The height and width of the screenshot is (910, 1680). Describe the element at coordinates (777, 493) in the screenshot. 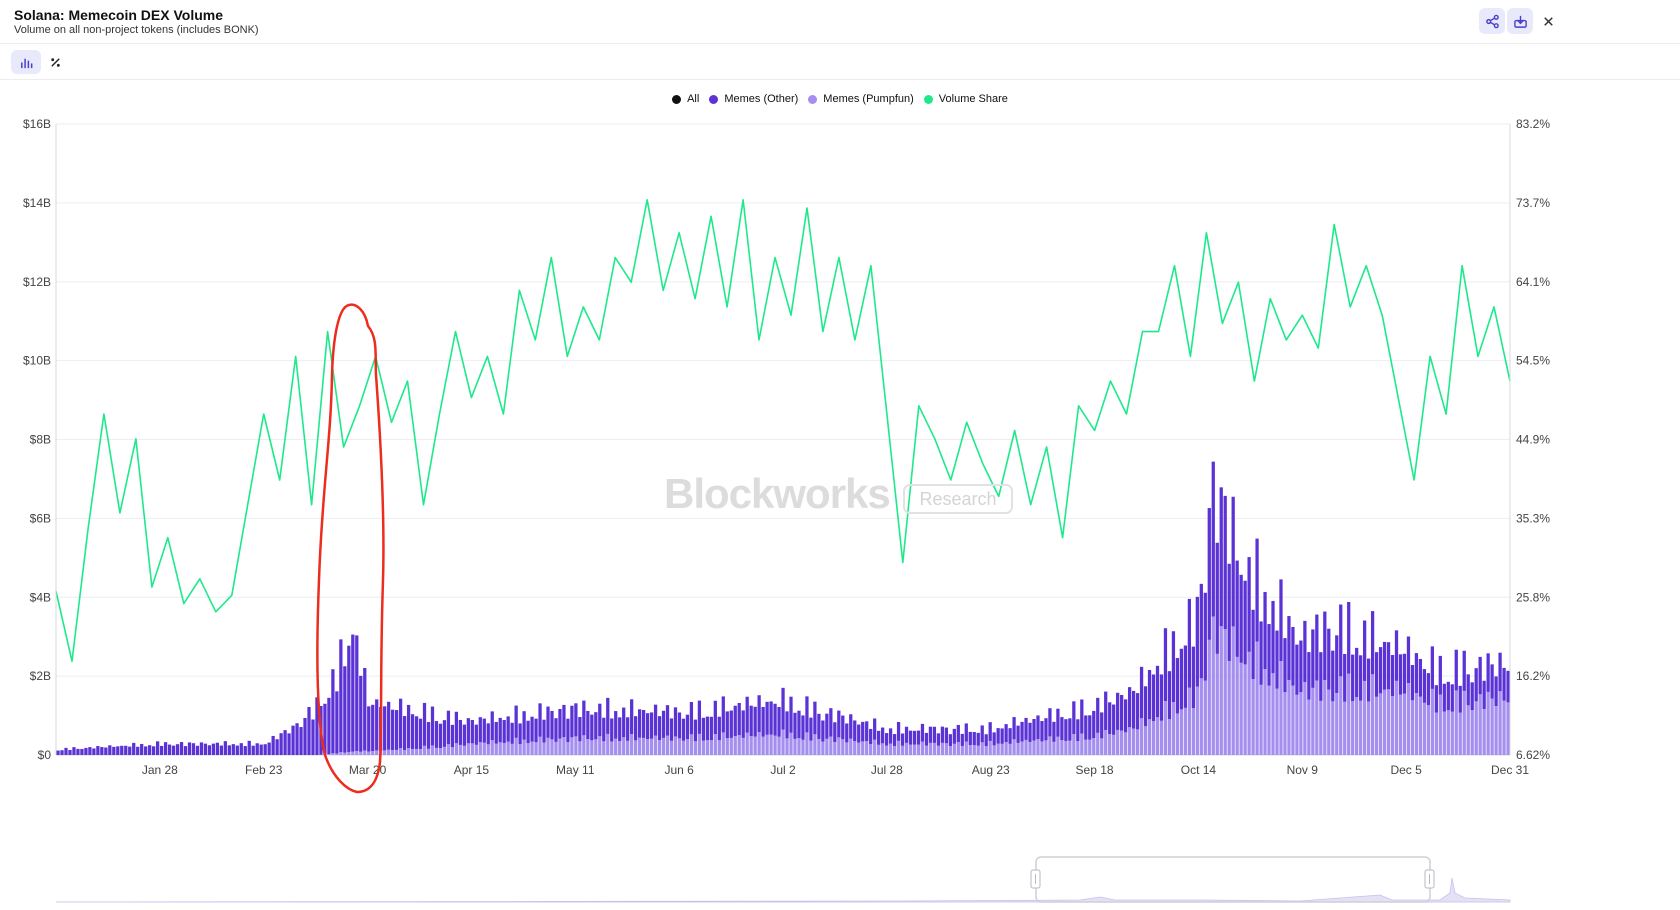

I see `watermark-brand: Blockworks` at that location.